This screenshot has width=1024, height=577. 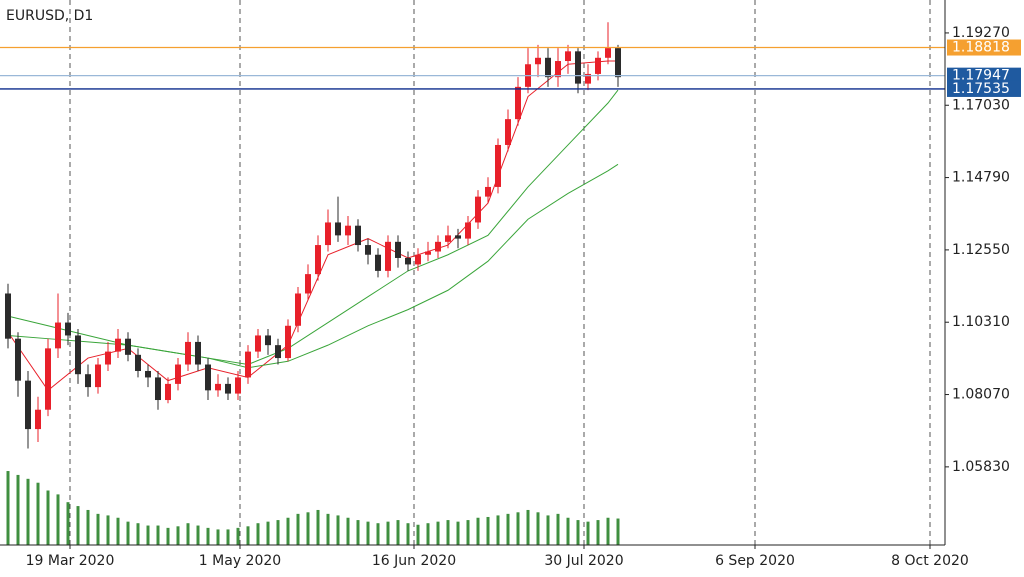 What do you see at coordinates (981, 467) in the screenshot?
I see `y-tick-label: 1.05830` at bounding box center [981, 467].